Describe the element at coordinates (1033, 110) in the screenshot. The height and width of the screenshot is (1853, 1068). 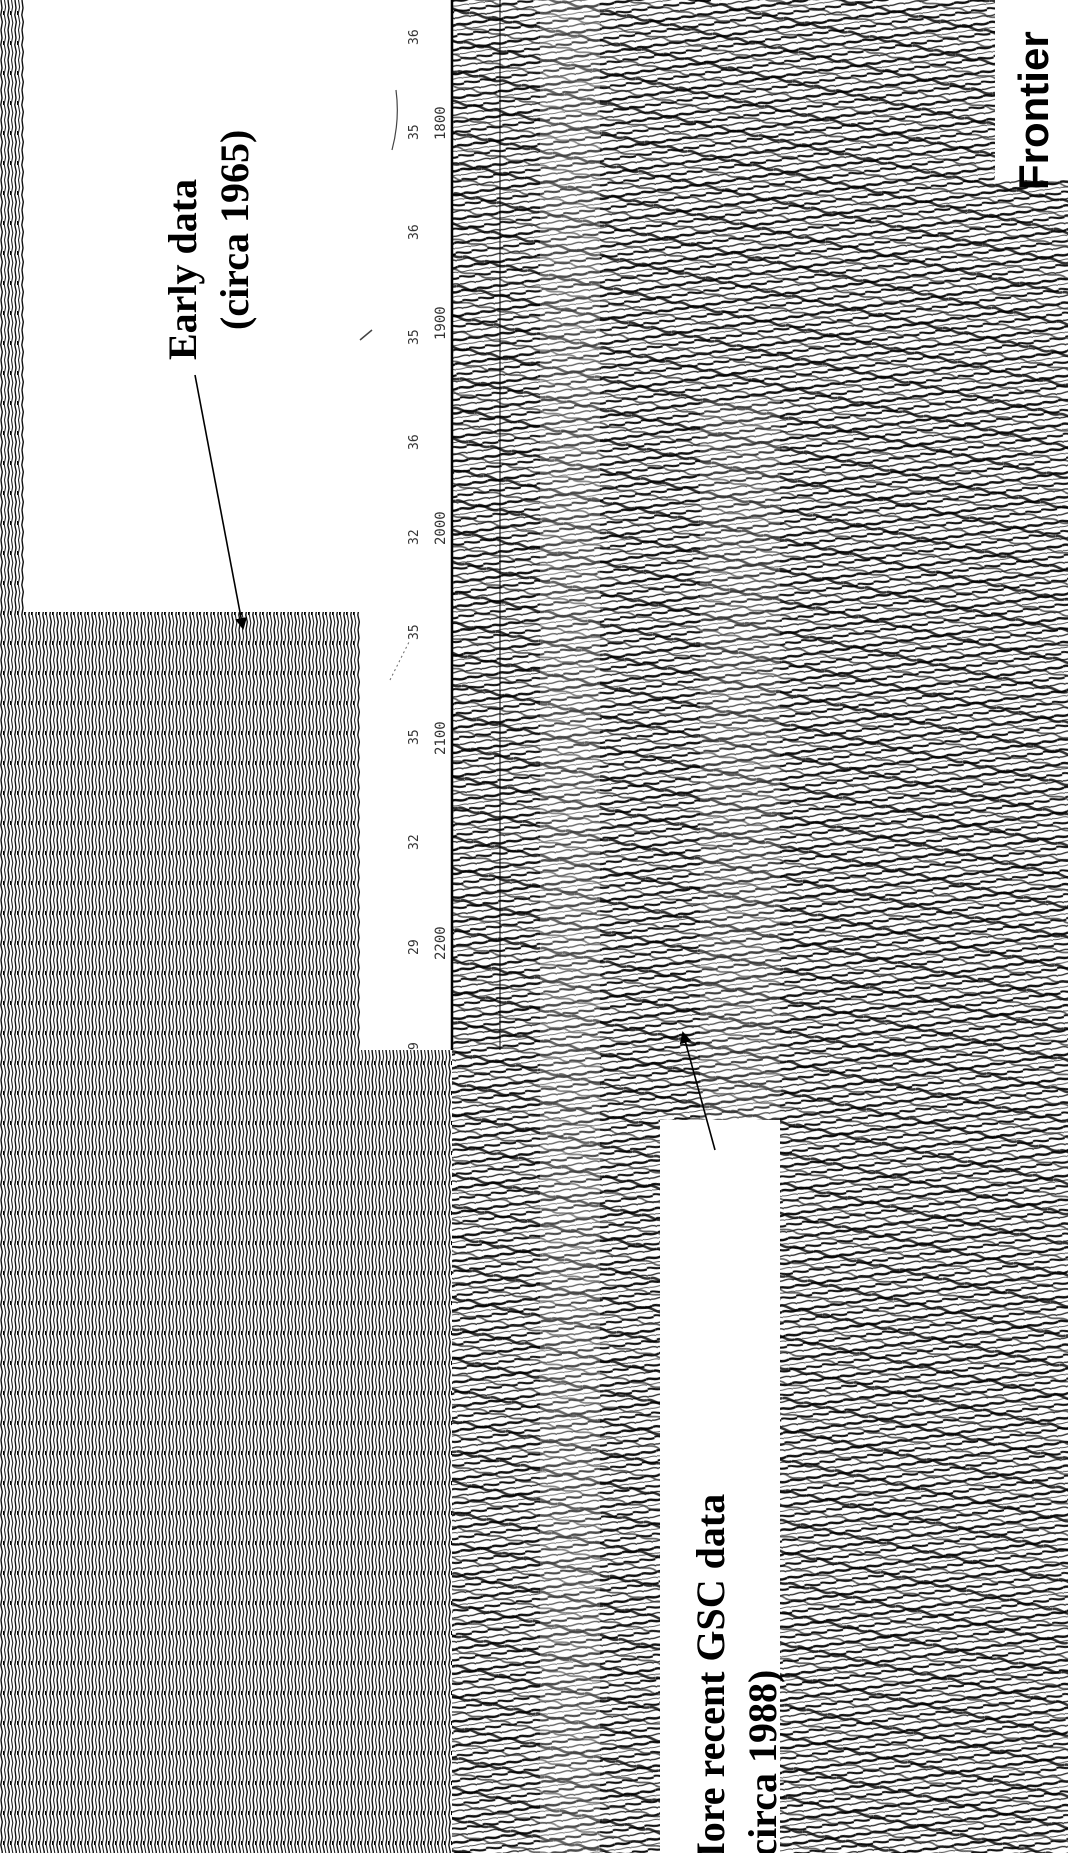
I see `corner-title: Frontier` at that location.